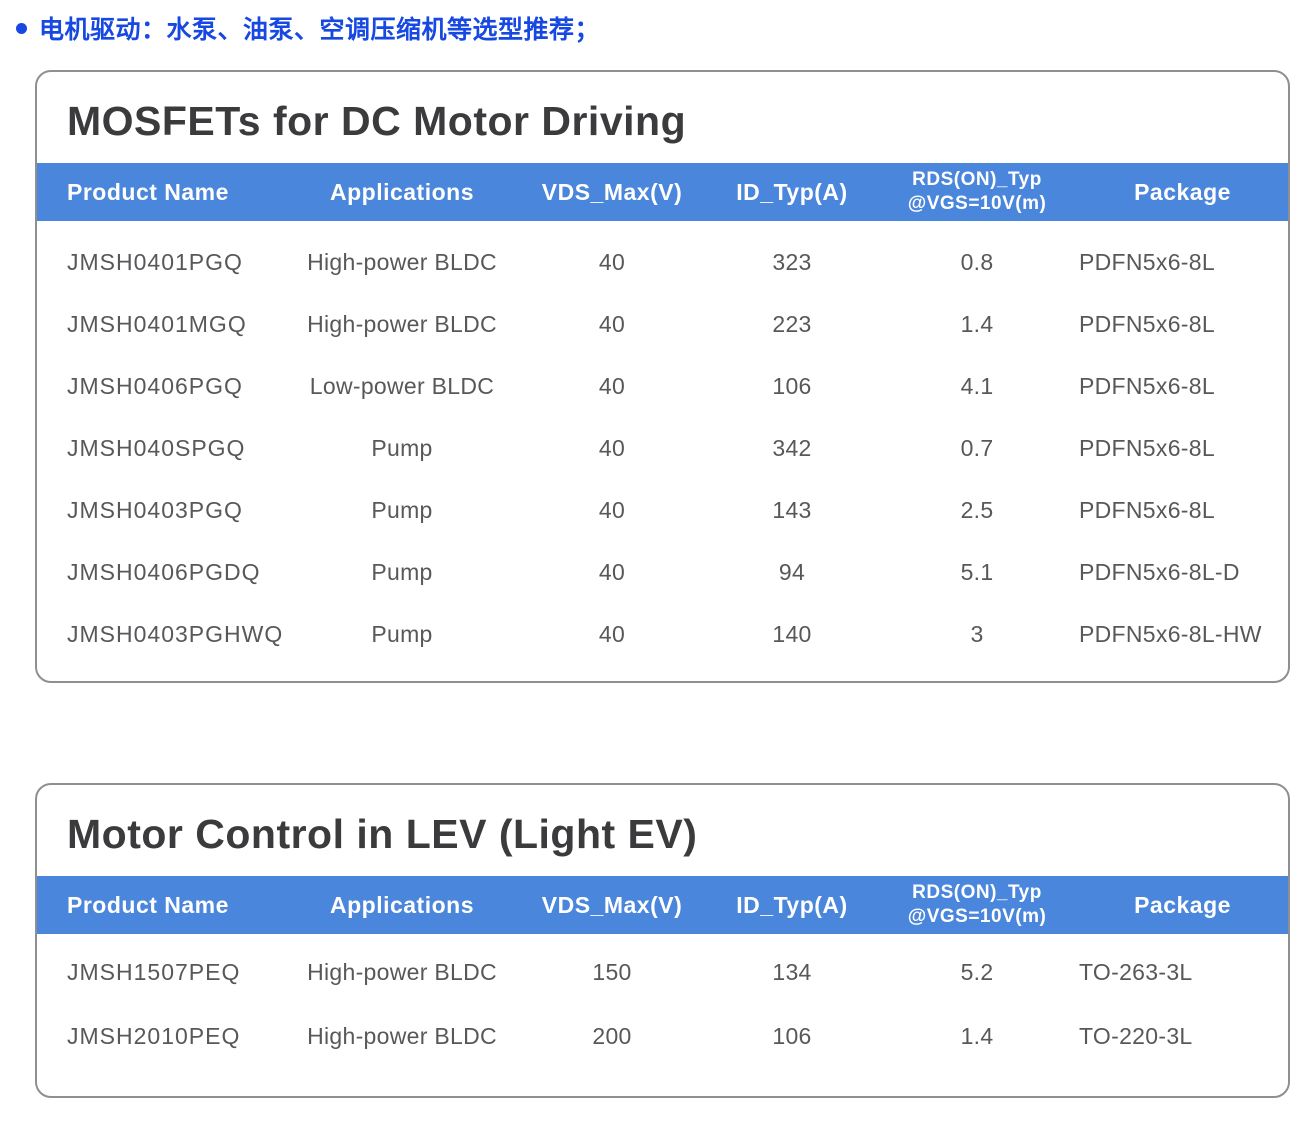 The image size is (1300, 1126). What do you see at coordinates (612, 1035) in the screenshot?
I see `table-cell: 200` at bounding box center [612, 1035].